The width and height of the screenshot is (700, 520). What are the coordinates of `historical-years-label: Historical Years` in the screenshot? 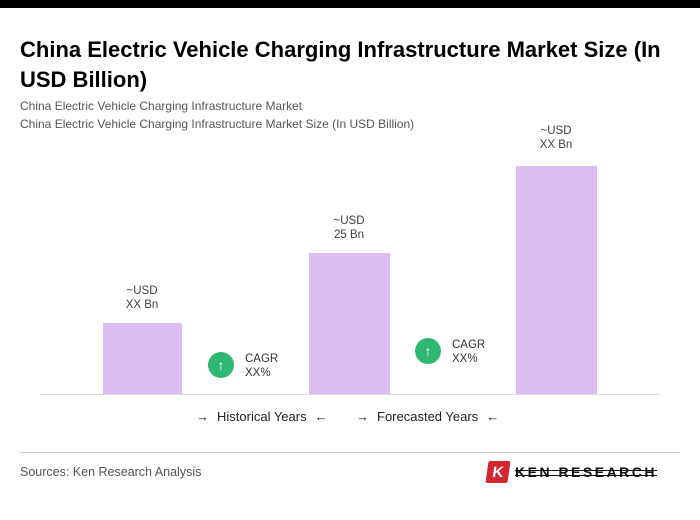 It's located at (262, 416).